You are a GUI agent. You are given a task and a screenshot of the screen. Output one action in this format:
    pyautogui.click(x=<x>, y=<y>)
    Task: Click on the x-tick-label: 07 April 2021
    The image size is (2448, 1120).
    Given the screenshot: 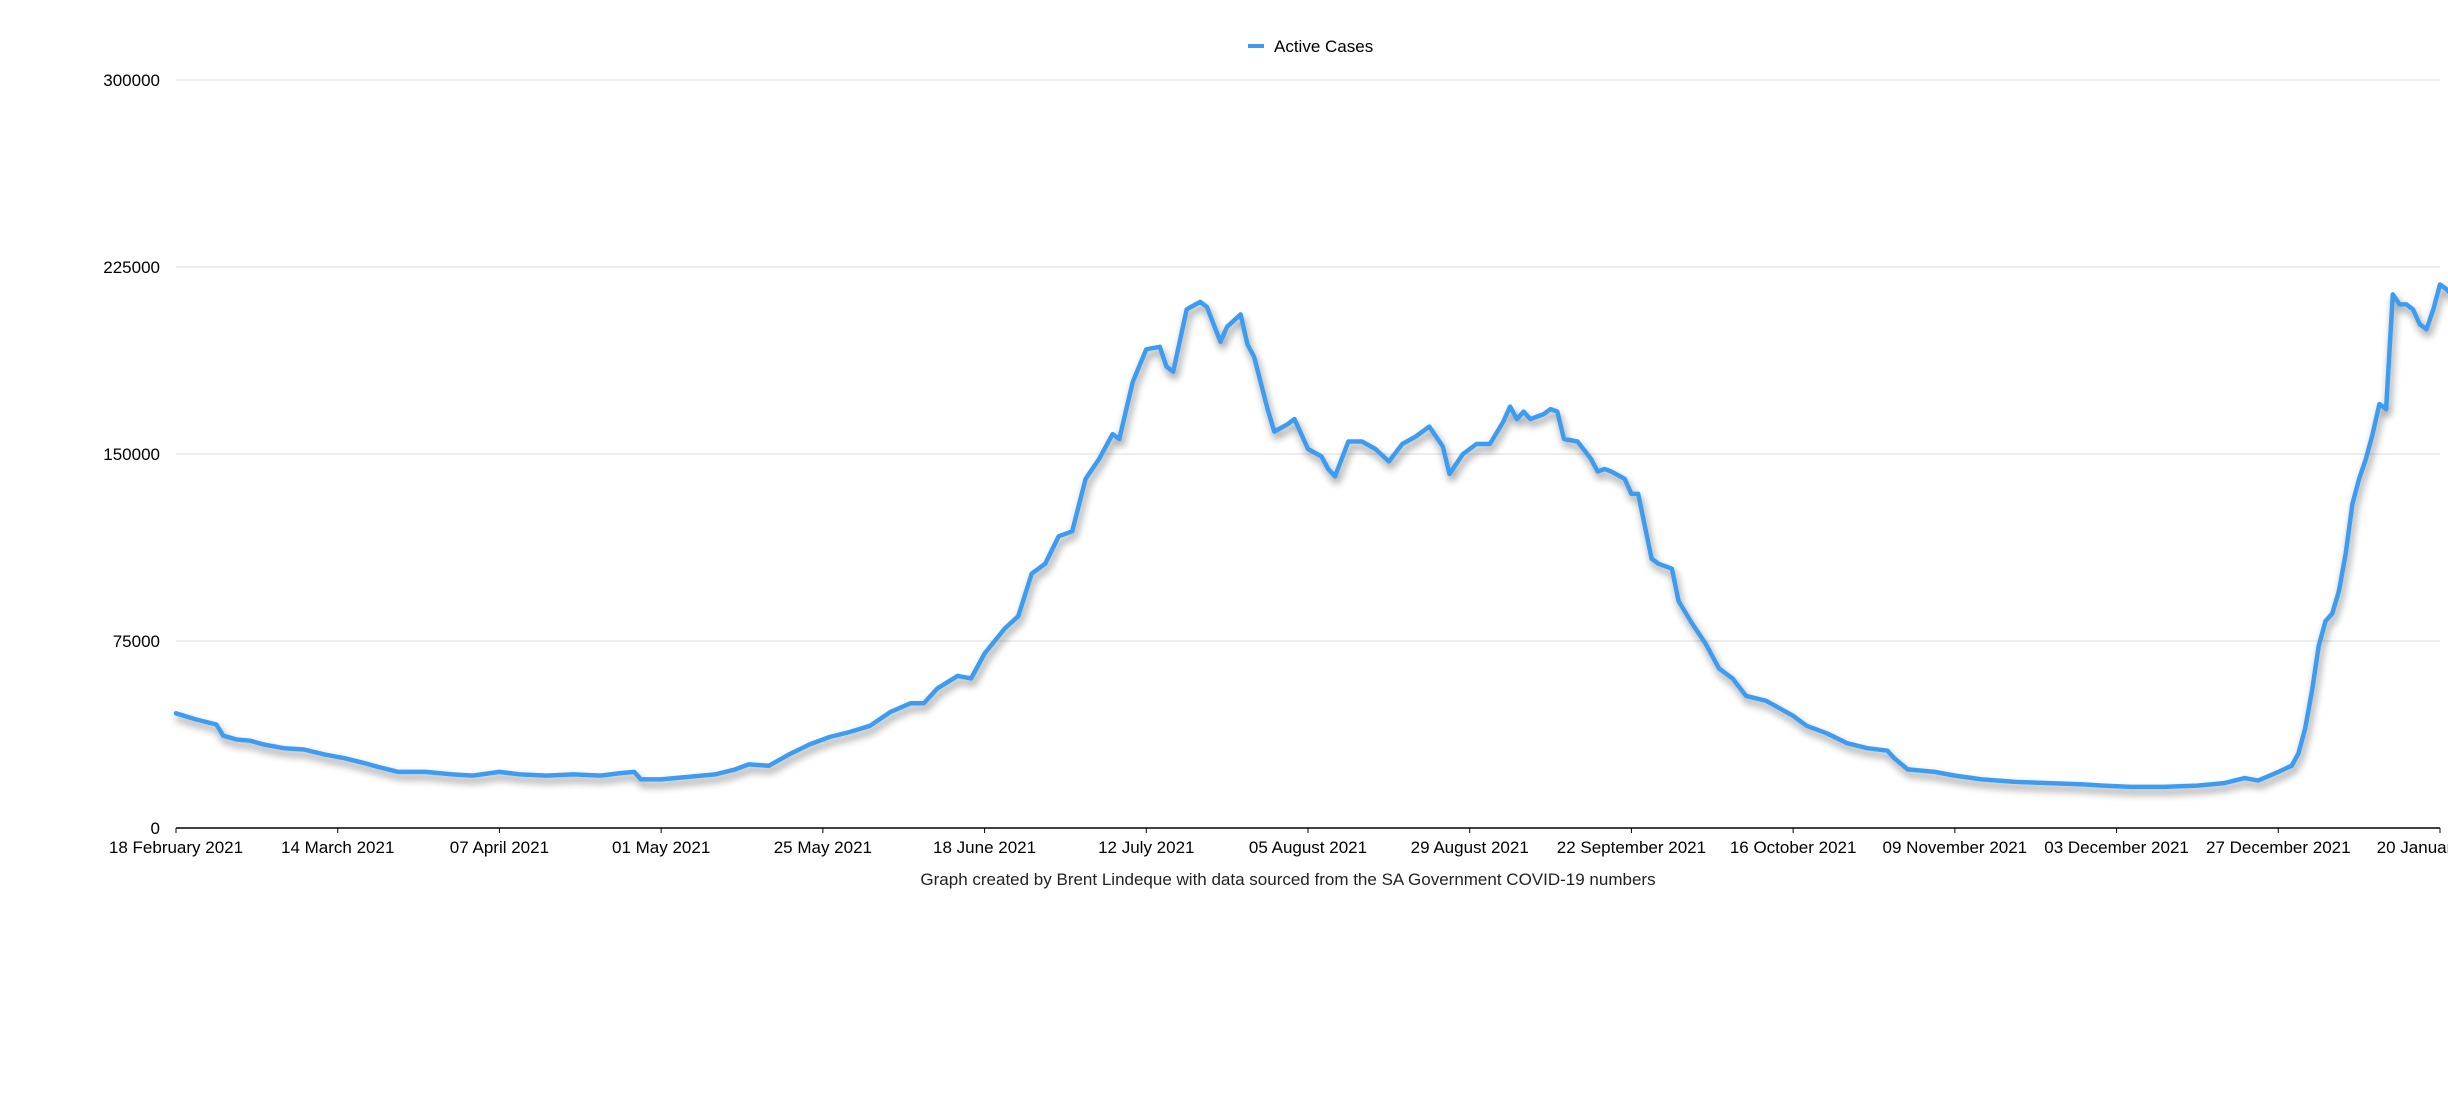 What is the action you would take?
    pyautogui.click(x=499, y=847)
    